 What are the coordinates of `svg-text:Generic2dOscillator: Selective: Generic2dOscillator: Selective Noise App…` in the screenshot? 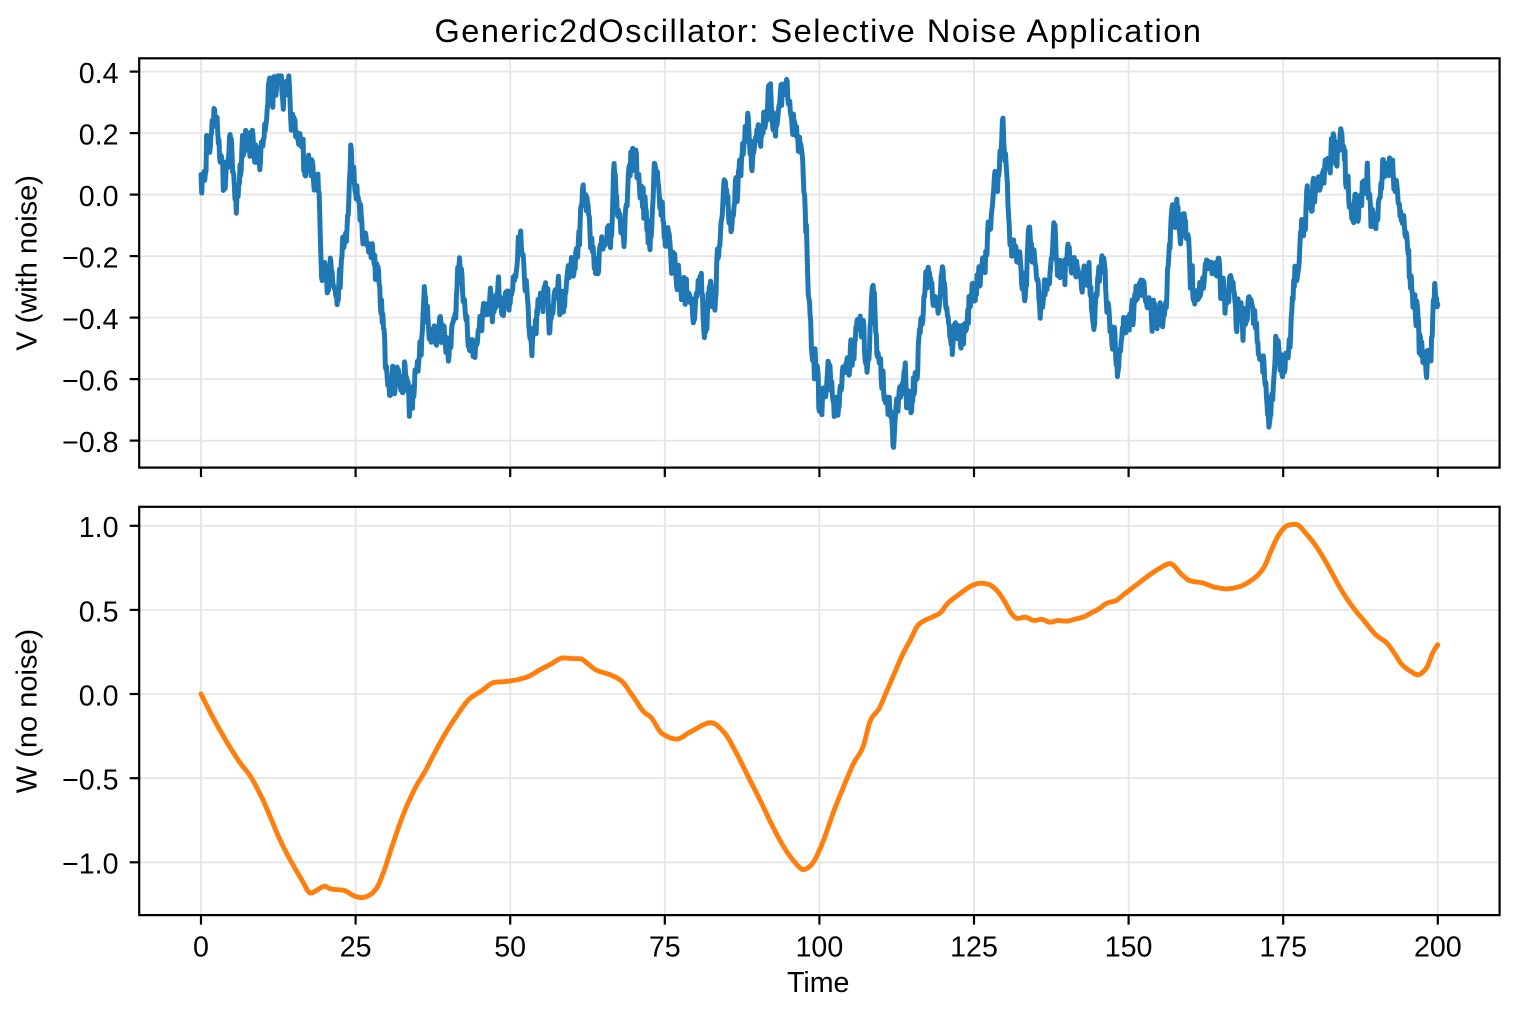 It's located at (818, 31).